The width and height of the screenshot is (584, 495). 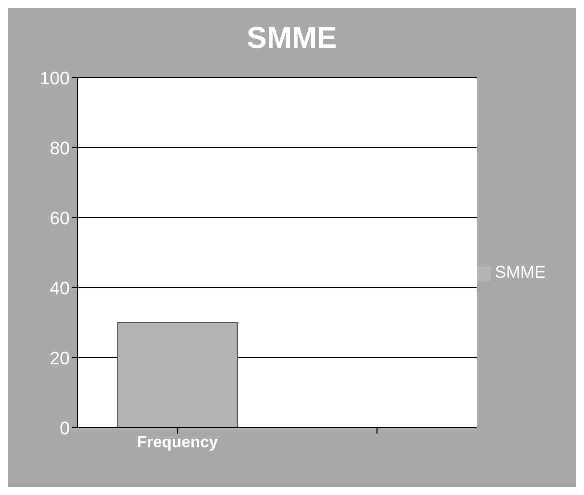 What do you see at coordinates (60, 288) in the screenshot?
I see `y-tick-label: 40` at bounding box center [60, 288].